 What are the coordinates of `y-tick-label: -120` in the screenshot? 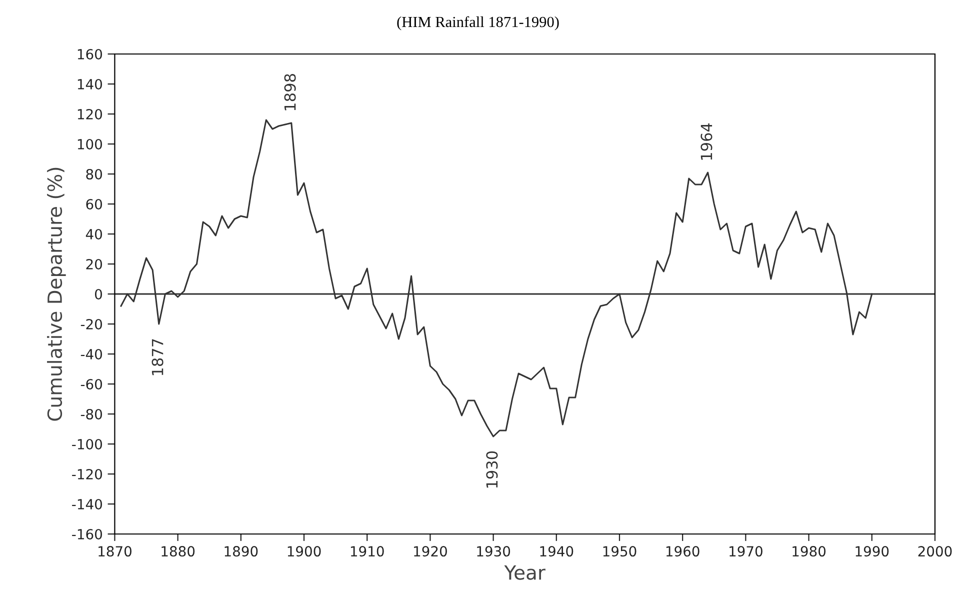 It's located at (87, 474).